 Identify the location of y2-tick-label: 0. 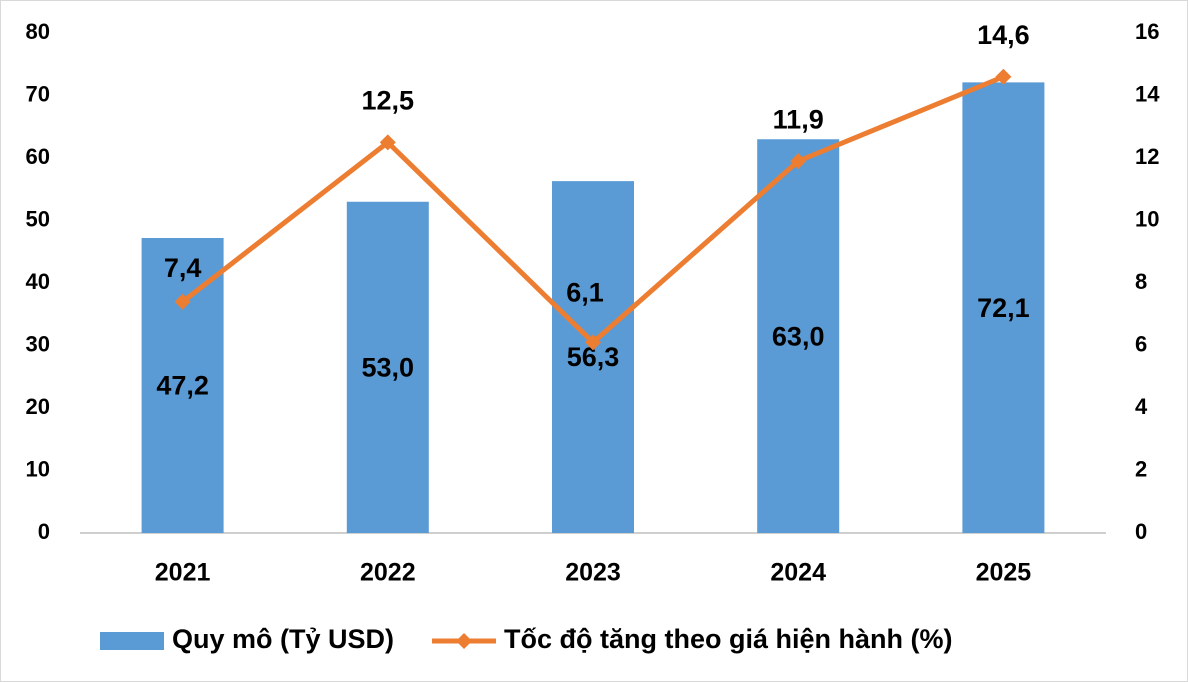
(1141, 531).